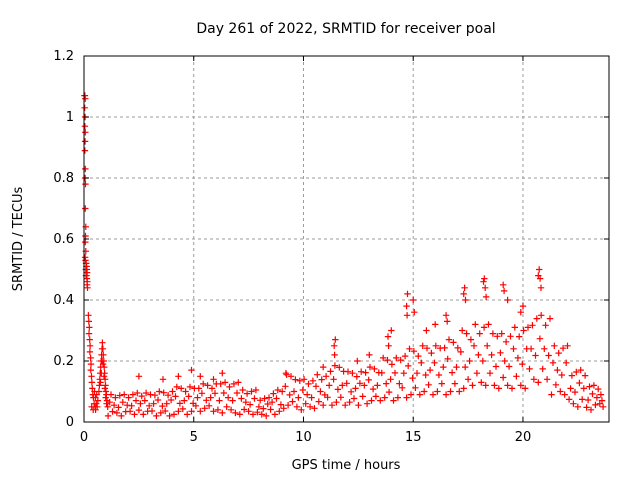  What do you see at coordinates (194, 437) in the screenshot?
I see `x-tick-label: 5` at bounding box center [194, 437].